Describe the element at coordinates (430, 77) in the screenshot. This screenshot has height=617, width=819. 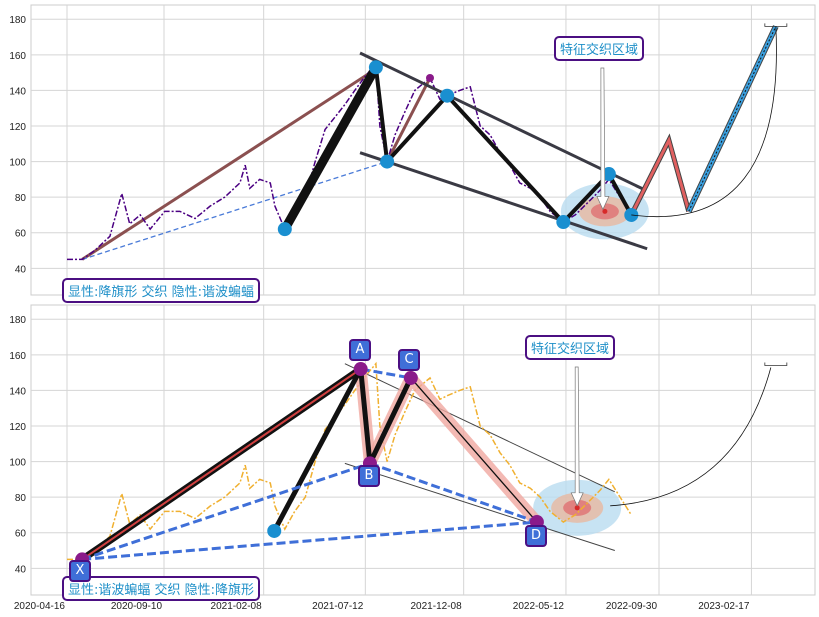
I see `harmonic-point` at that location.